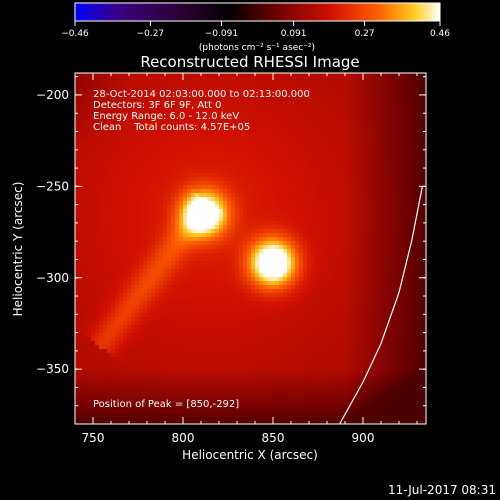 Image resolution: width=500 pixels, height=500 pixels. Describe the element at coordinates (440, 34) in the screenshot. I see `colorbar-tick-label: 0.46` at that location.